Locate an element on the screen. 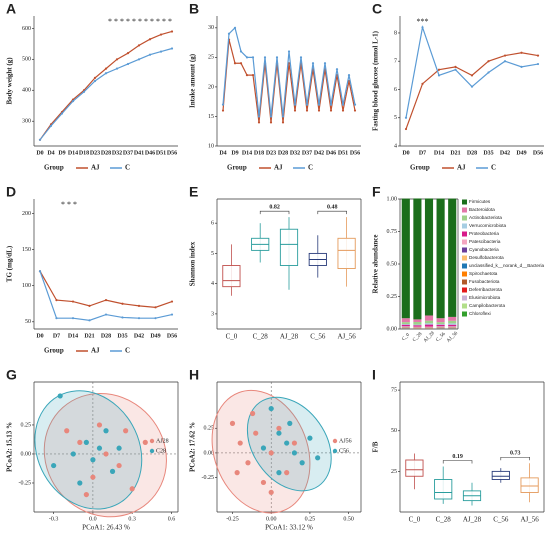 This screenshot has height=550, width=549. y-tick-label: 5 is located at coordinates (395, 118).